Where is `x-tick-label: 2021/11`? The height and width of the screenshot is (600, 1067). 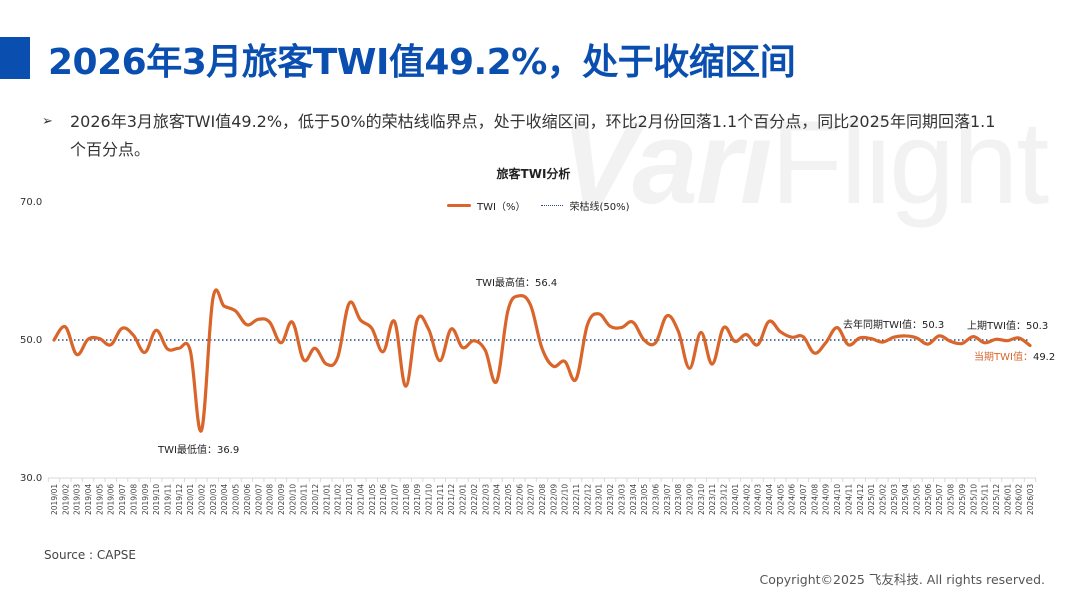
x-tick-label: 2021/11 is located at coordinates (440, 499).